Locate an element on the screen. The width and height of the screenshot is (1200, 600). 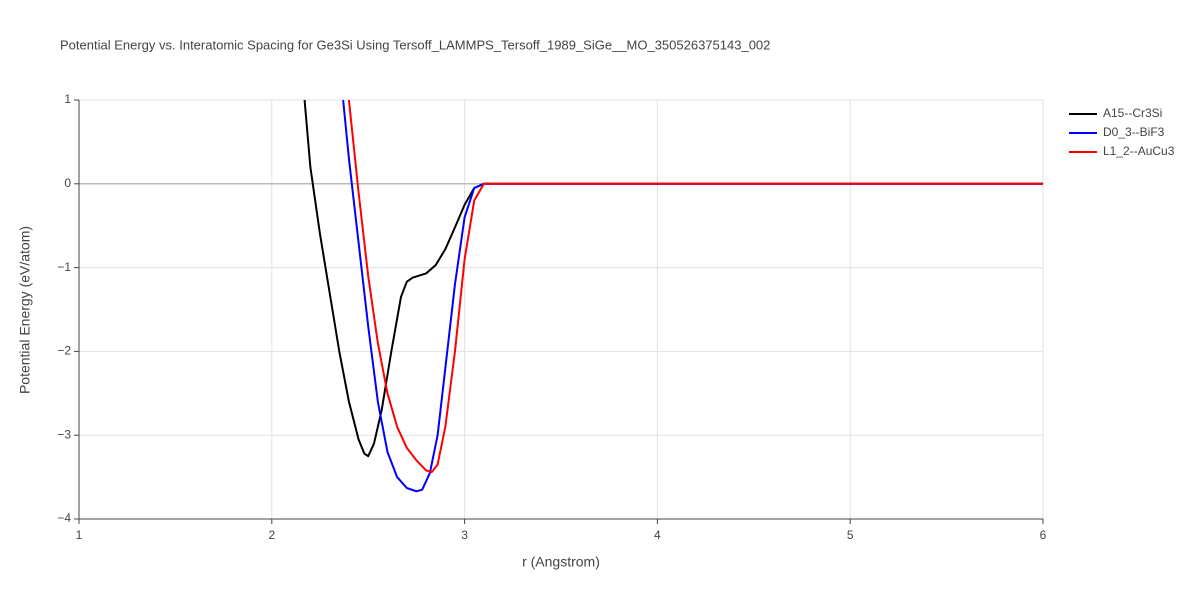
legend-label: L1_2--AuCu3 is located at coordinates (1139, 151).